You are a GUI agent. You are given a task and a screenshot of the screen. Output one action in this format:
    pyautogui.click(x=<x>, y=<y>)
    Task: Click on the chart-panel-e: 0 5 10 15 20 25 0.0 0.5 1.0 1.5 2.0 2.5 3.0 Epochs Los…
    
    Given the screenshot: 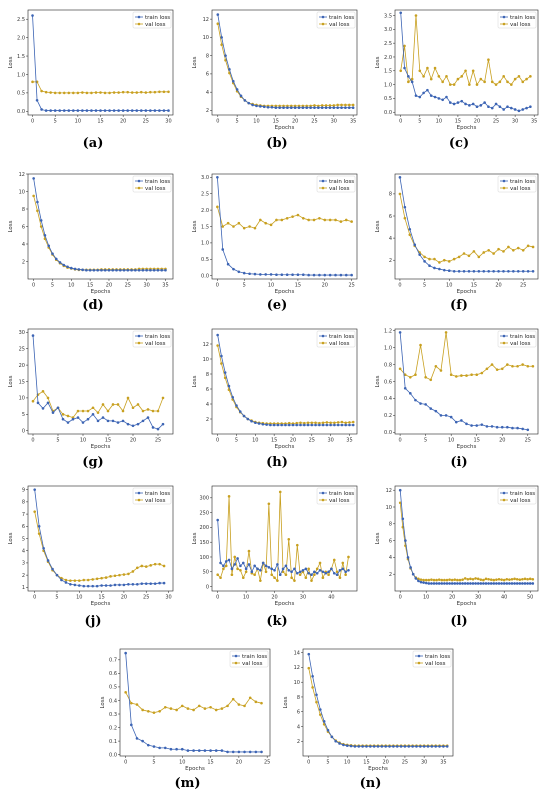 What is the action you would take?
    pyautogui.click(x=275, y=234)
    